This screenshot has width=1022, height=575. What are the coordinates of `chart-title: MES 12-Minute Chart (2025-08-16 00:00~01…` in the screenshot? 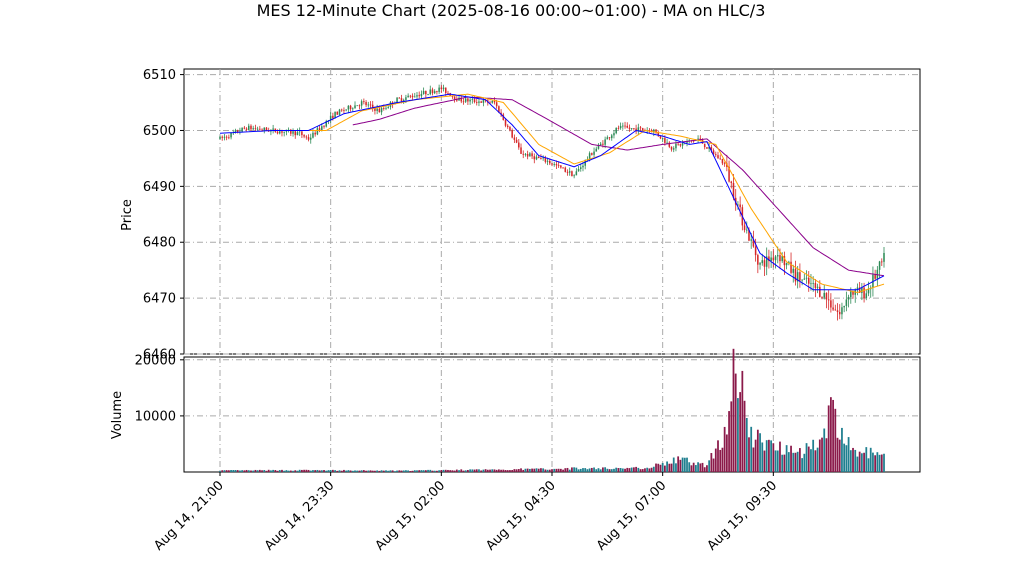 It's located at (511, 10).